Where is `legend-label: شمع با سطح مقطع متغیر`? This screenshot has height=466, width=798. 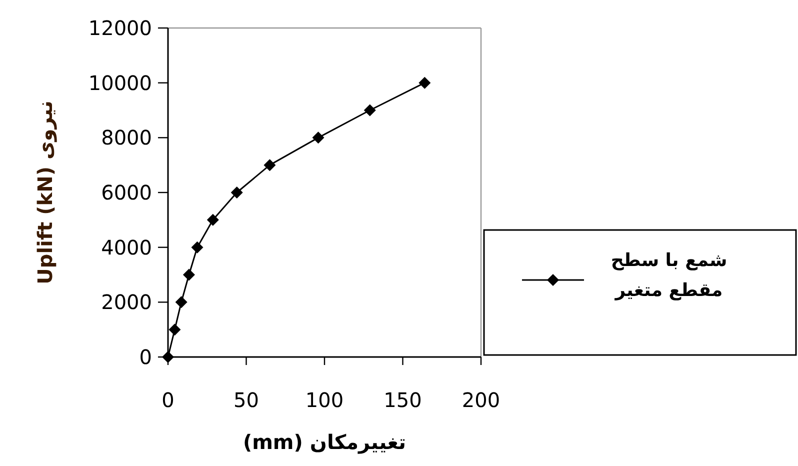
legend-label: شمع با سطح مقطع متغیر is located at coordinates (669, 276).